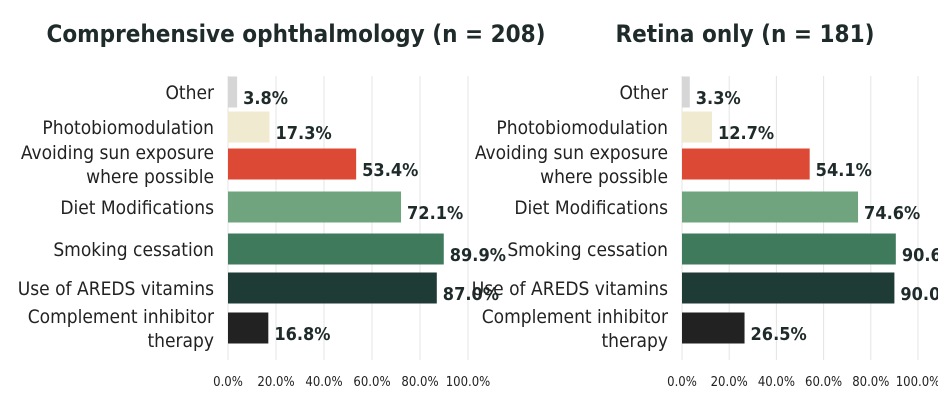 This screenshot has height=400, width=938. Describe the element at coordinates (919, 294) in the screenshot. I see `data-label: 90.0%` at that location.